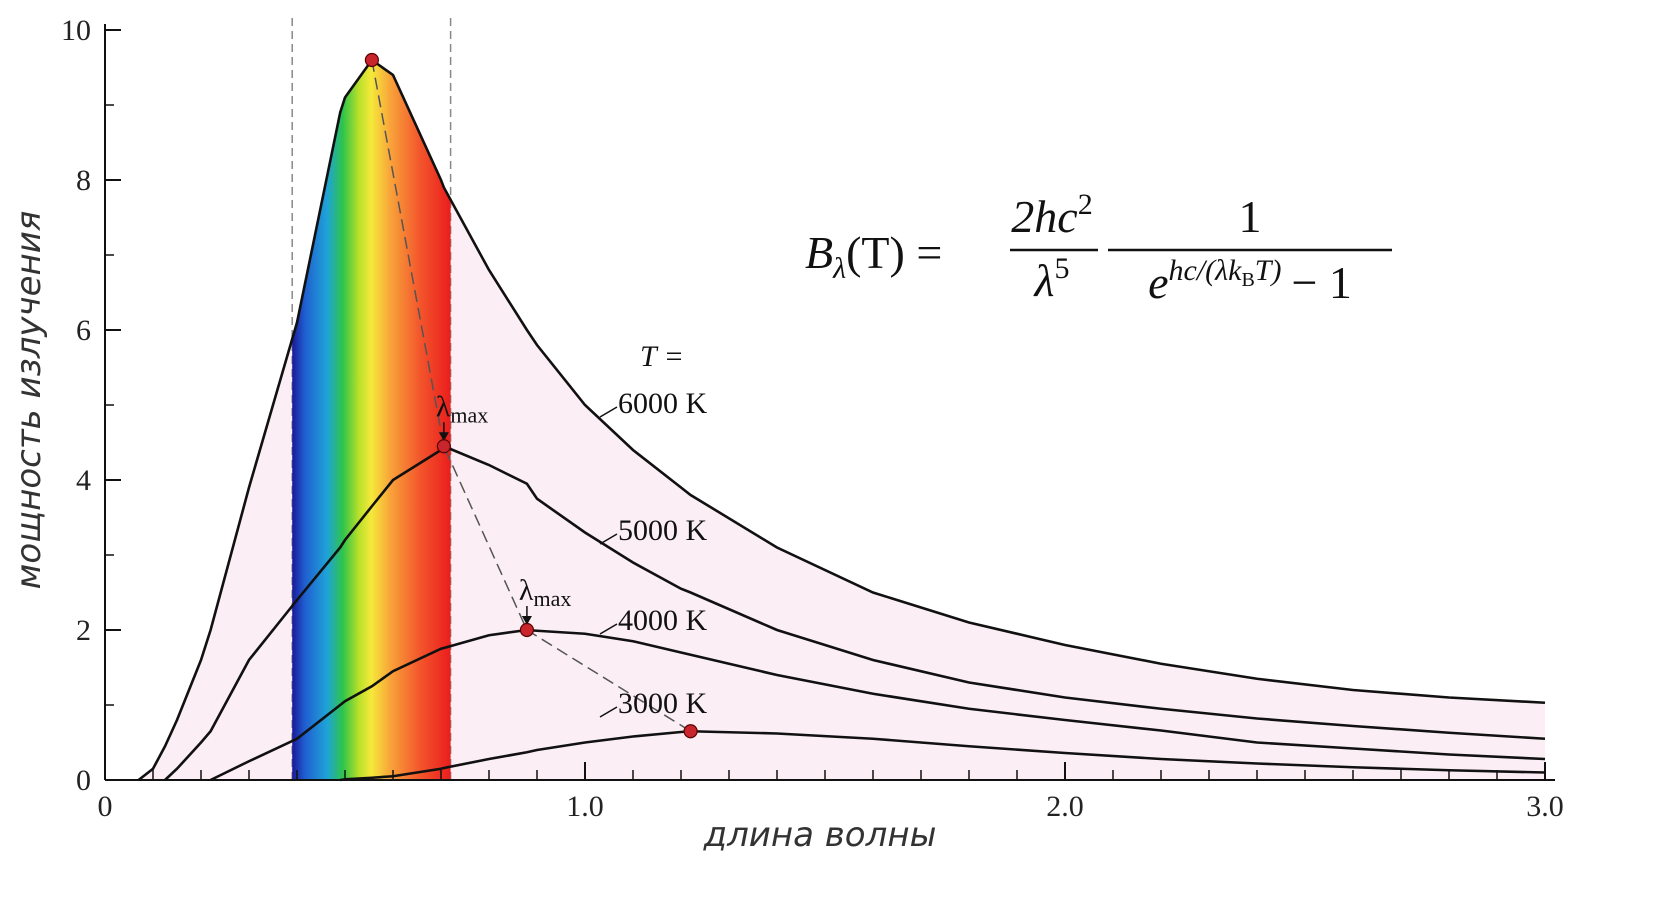  What do you see at coordinates (531, 395) in the screenshot?
I see `peak-locus` at bounding box center [531, 395].